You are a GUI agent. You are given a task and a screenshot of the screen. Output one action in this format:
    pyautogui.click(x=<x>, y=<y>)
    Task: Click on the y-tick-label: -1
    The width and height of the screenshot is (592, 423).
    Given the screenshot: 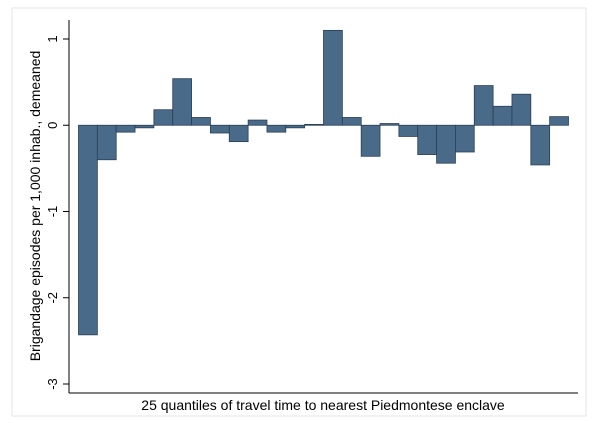 What is the action you would take?
    pyautogui.click(x=52, y=212)
    